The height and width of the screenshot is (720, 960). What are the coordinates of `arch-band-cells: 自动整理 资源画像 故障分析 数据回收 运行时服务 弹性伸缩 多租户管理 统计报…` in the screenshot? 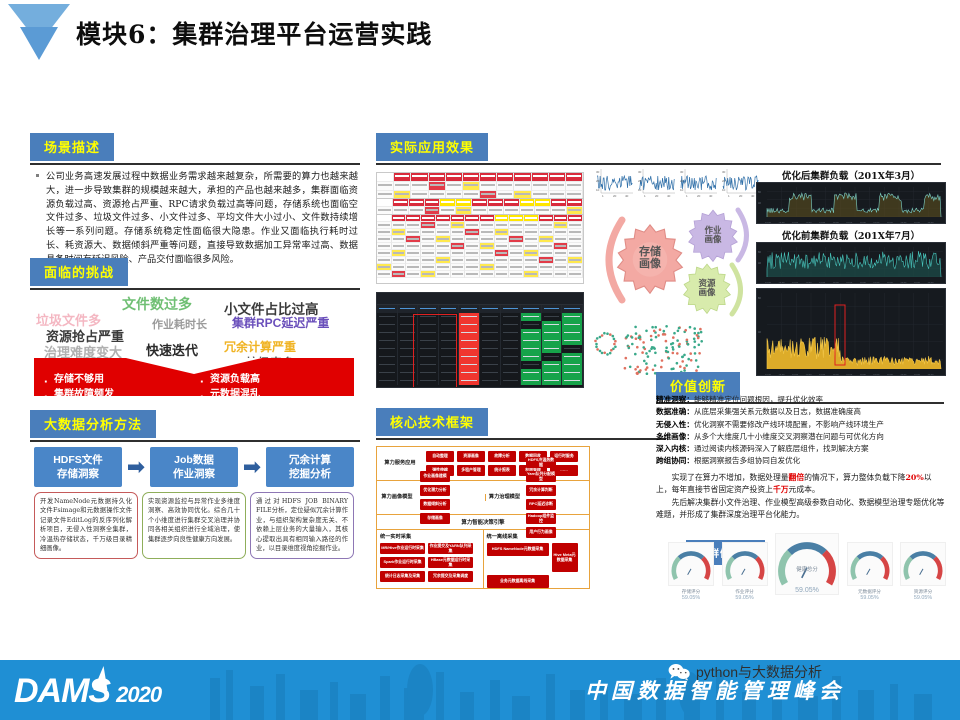 It's located at (506, 463).